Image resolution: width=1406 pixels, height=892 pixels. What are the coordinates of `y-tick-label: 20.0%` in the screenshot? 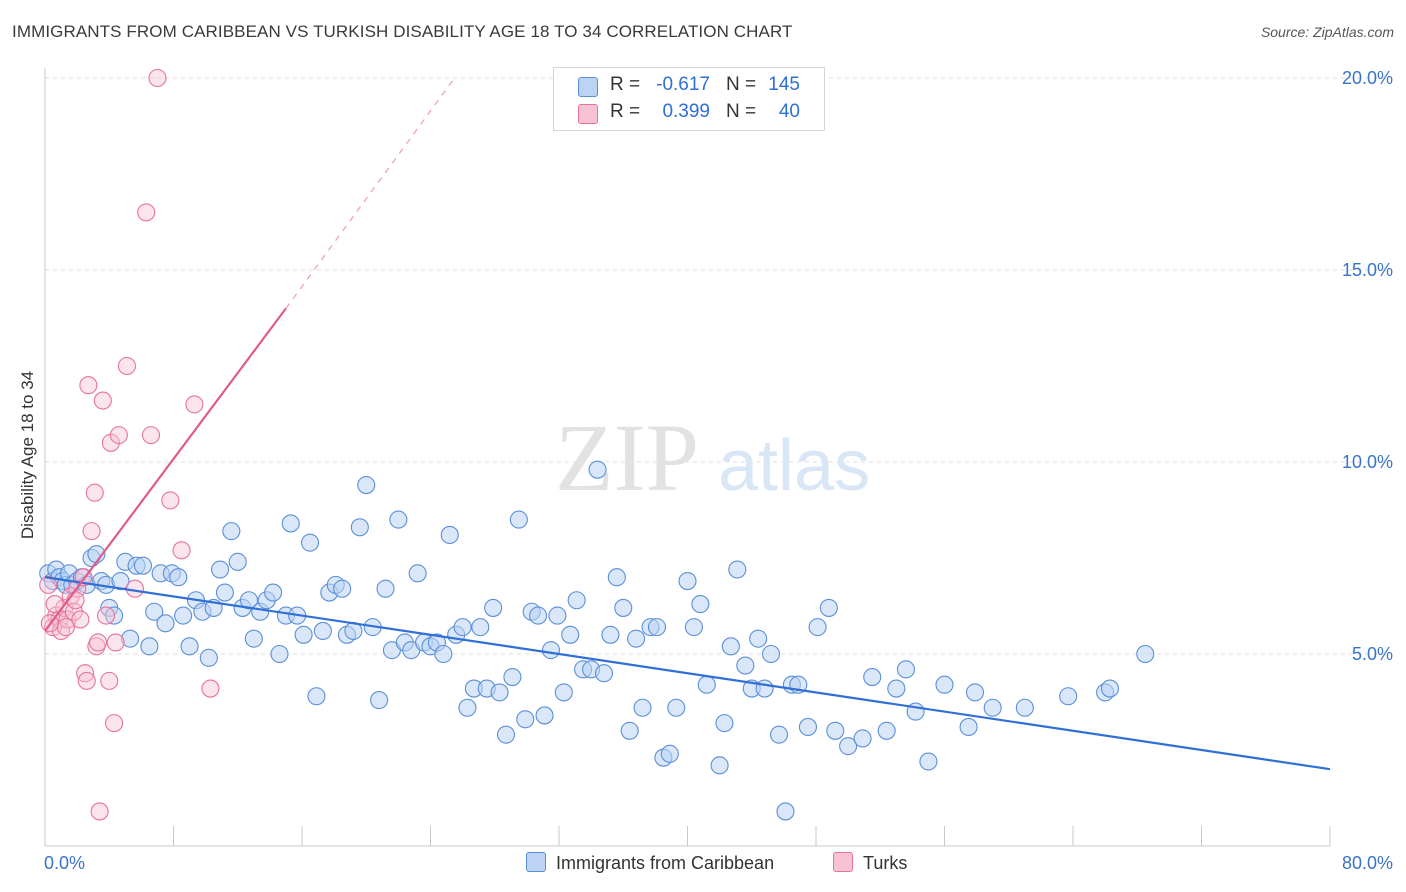 It's located at (1367, 78).